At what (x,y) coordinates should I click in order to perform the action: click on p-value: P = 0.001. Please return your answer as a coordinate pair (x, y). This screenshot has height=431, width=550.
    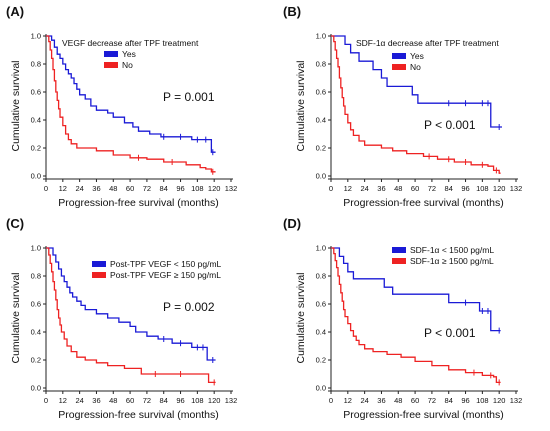
    Looking at the image, I should click on (189, 97).